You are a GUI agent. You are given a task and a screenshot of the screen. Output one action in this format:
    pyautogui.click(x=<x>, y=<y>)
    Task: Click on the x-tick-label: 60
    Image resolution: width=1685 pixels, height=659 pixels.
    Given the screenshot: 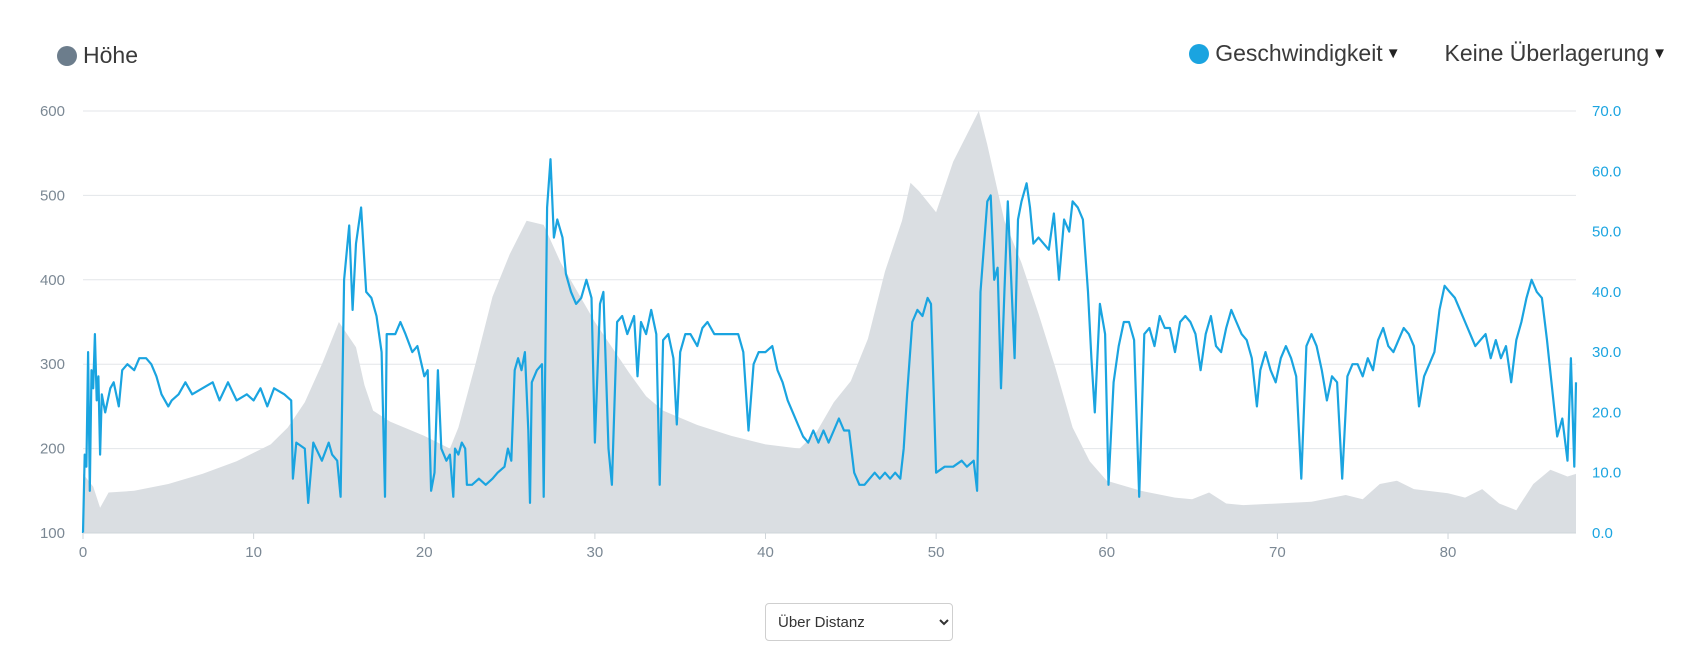 What is the action you would take?
    pyautogui.click(x=1106, y=552)
    